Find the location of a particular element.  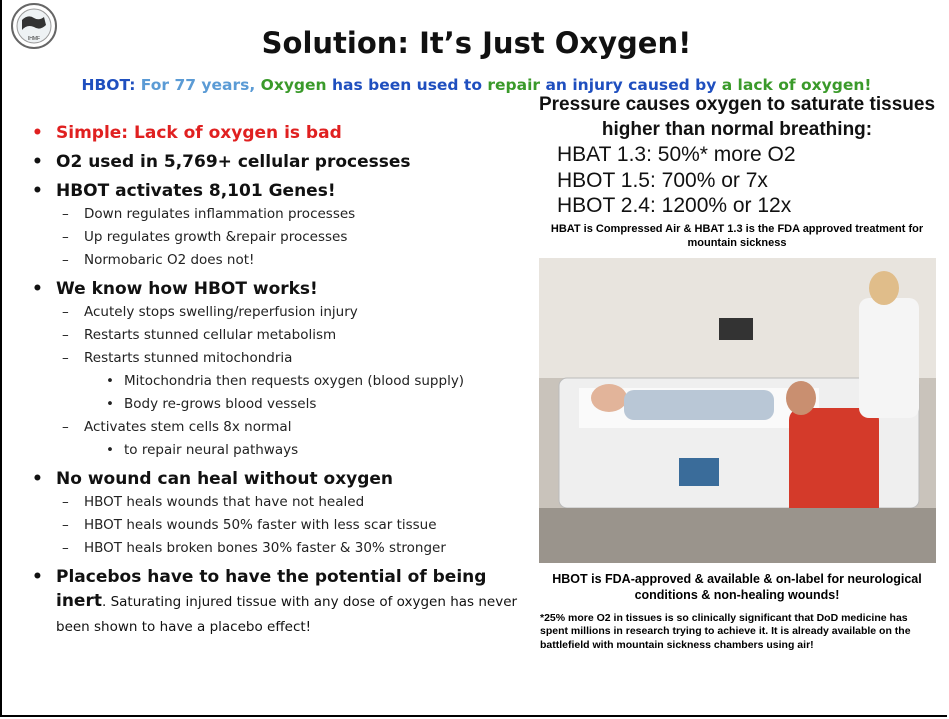

bullet: Down regulates inflammation processes is located at coordinates (282, 214).